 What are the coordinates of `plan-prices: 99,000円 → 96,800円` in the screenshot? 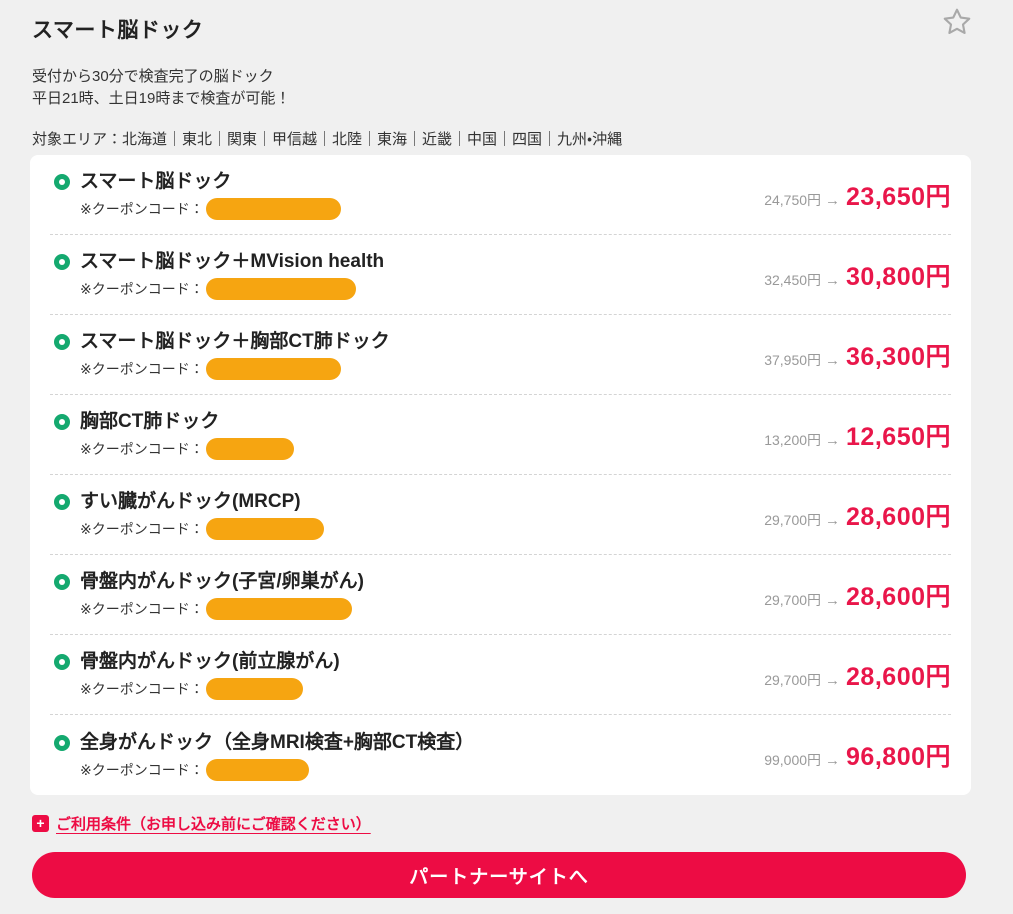 It's located at (857, 755).